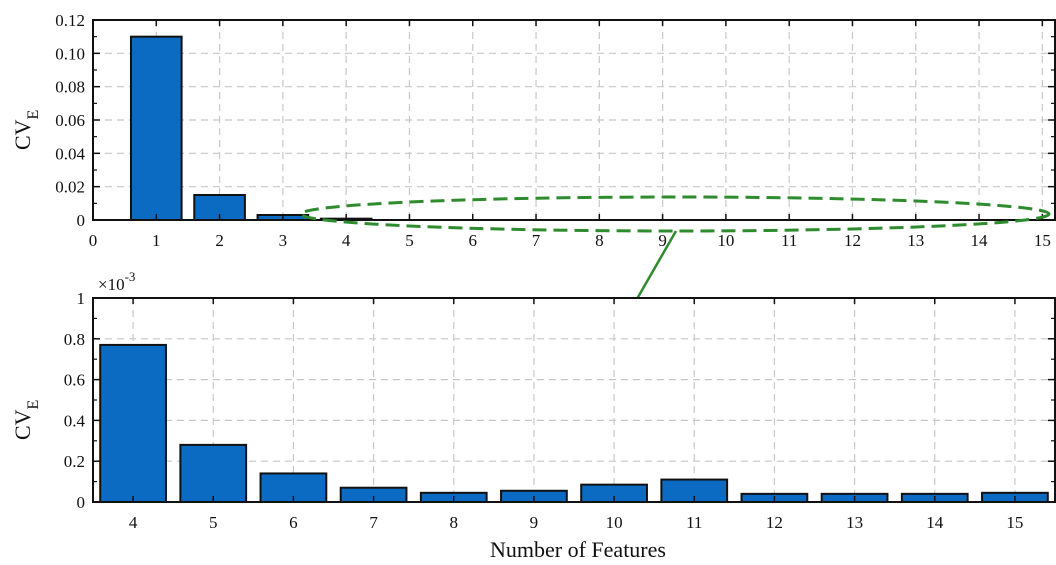  I want to click on bottom-x-tick-label: 15, so click(1014, 522).